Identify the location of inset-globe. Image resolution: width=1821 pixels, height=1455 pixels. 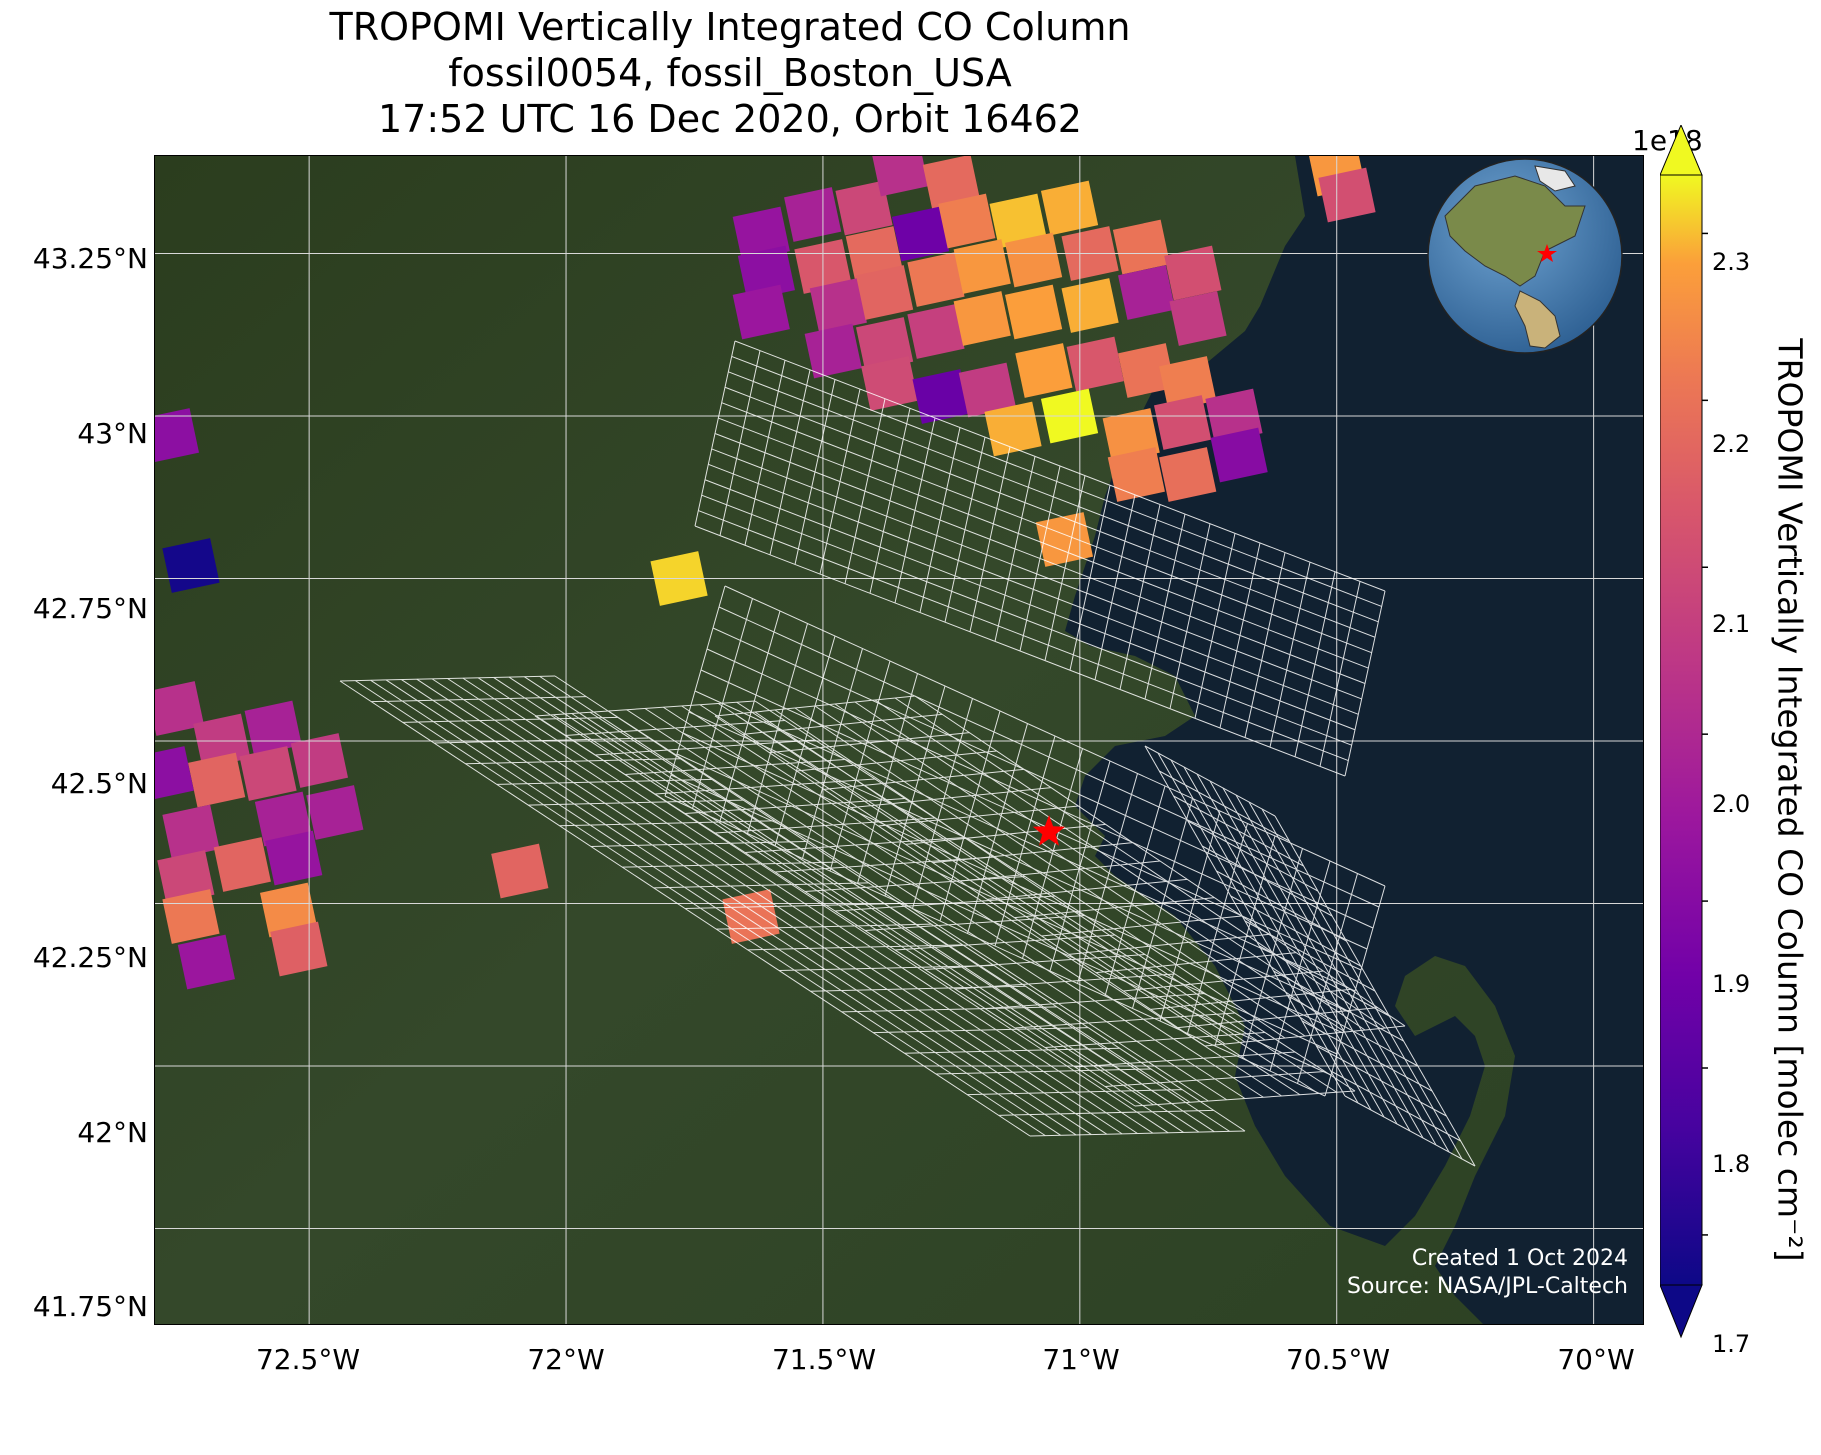
(1525, 256).